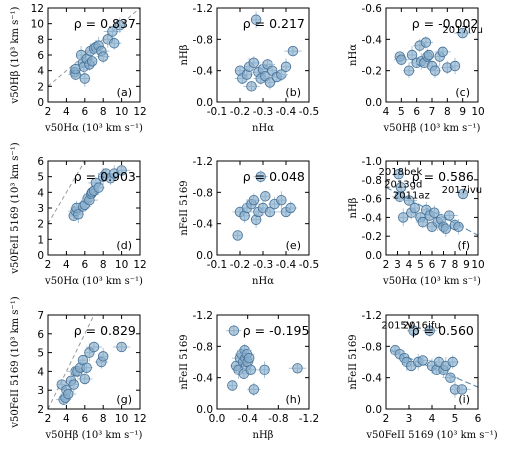 The image size is (520, 462). I want to click on x-tick-label: 0.0, so click(217, 419).